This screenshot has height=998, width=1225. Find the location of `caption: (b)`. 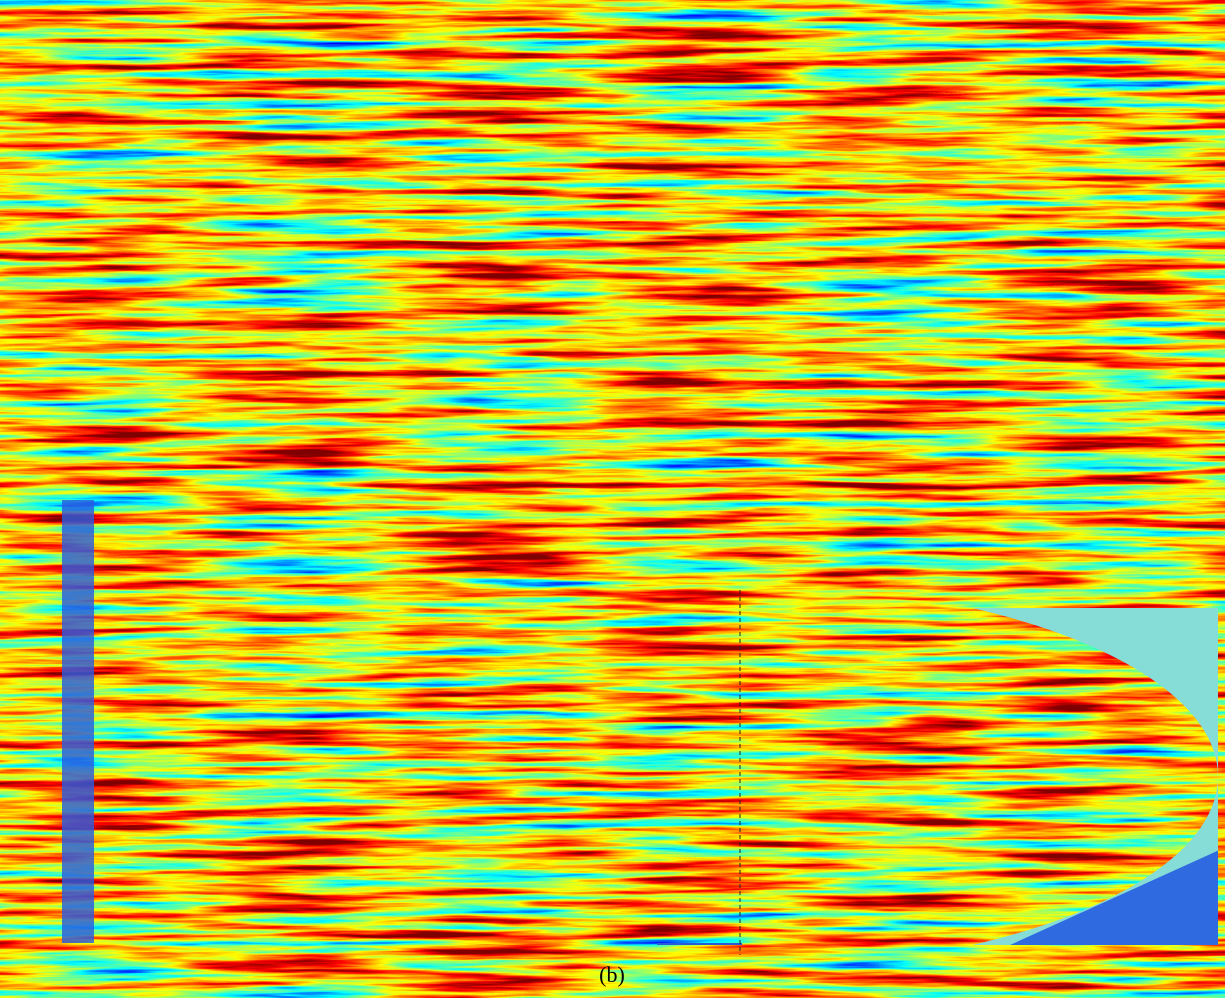

caption: (b) is located at coordinates (612, 974).